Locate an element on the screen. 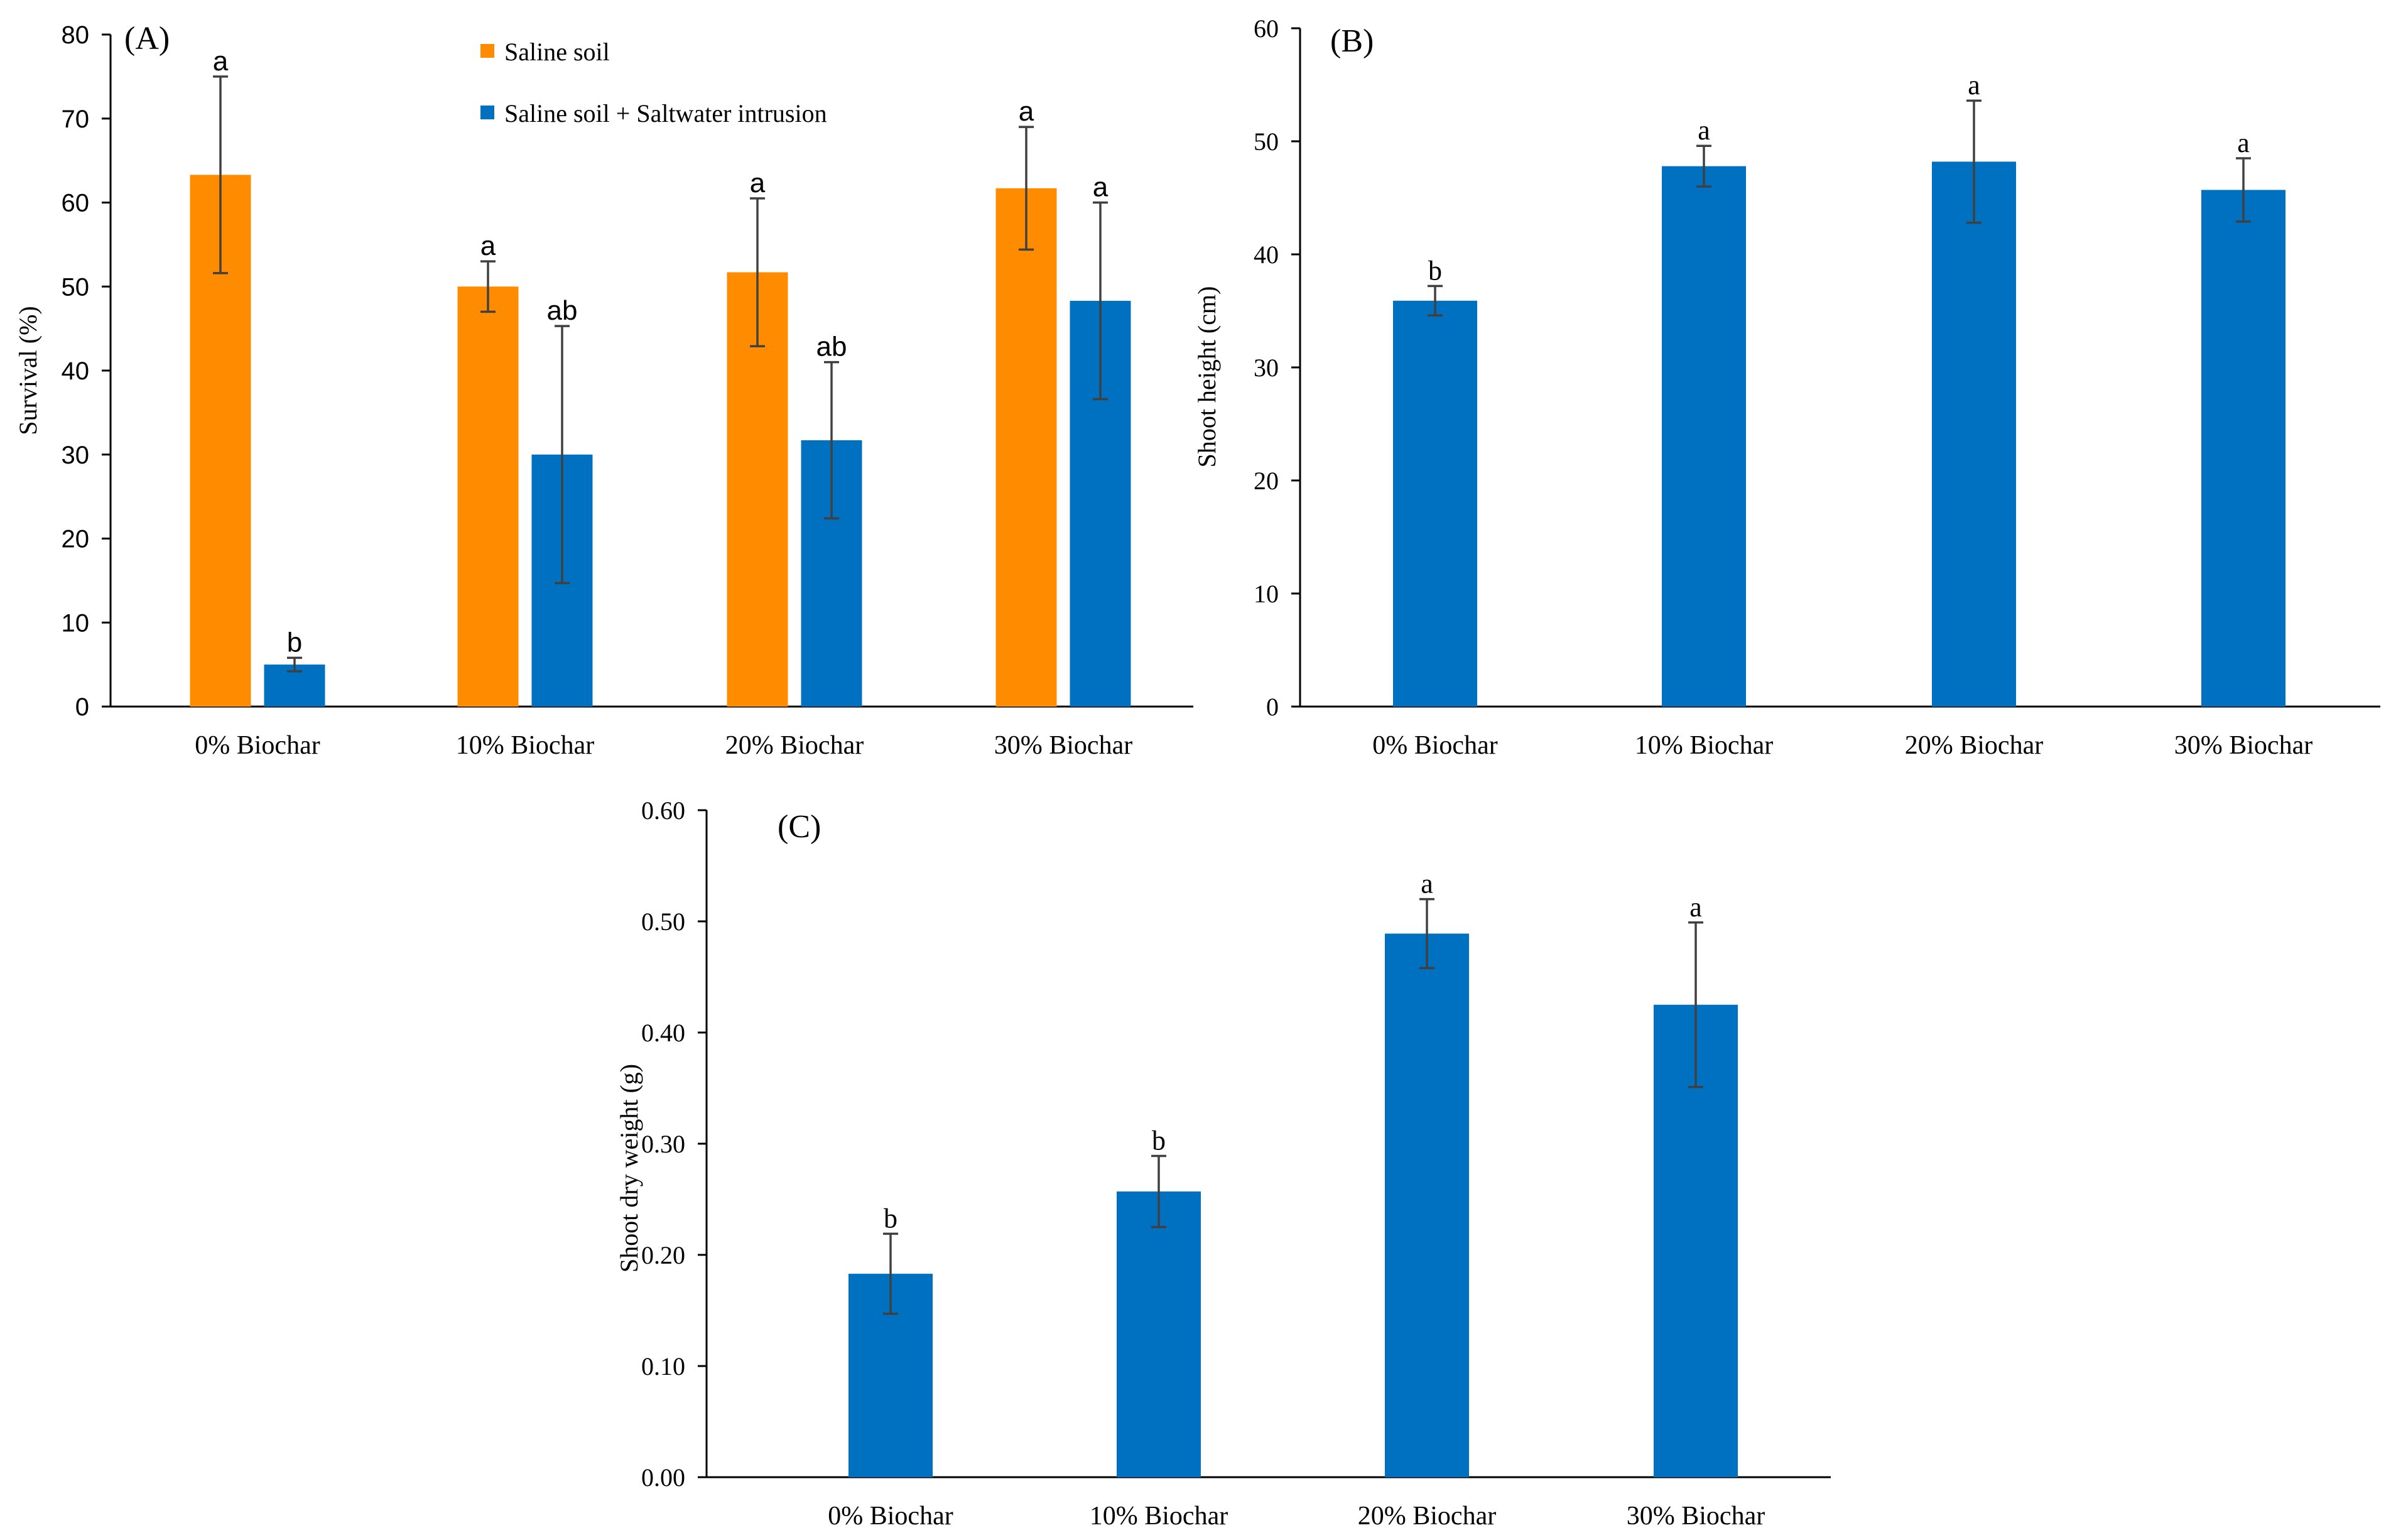 The height and width of the screenshot is (1540, 2391). panel-c-y-axis-label: Shoot dry weight (g) is located at coordinates (629, 1168).